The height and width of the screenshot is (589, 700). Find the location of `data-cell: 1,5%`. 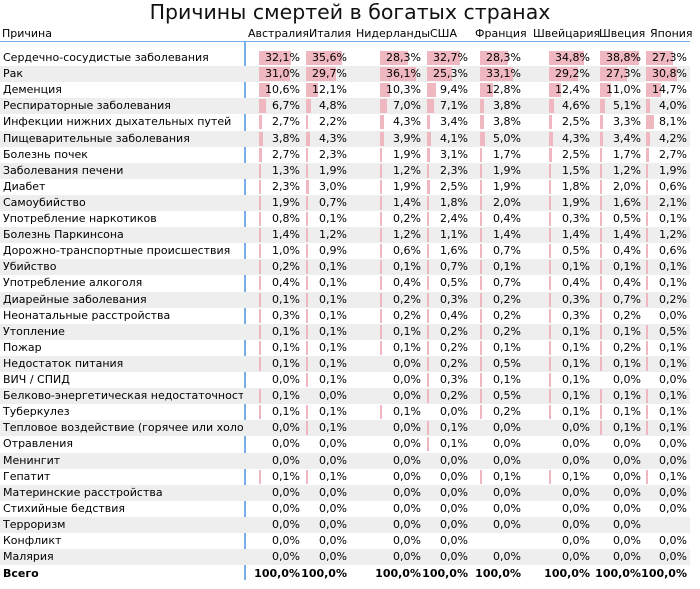

data-cell: 1,5% is located at coordinates (576, 170).